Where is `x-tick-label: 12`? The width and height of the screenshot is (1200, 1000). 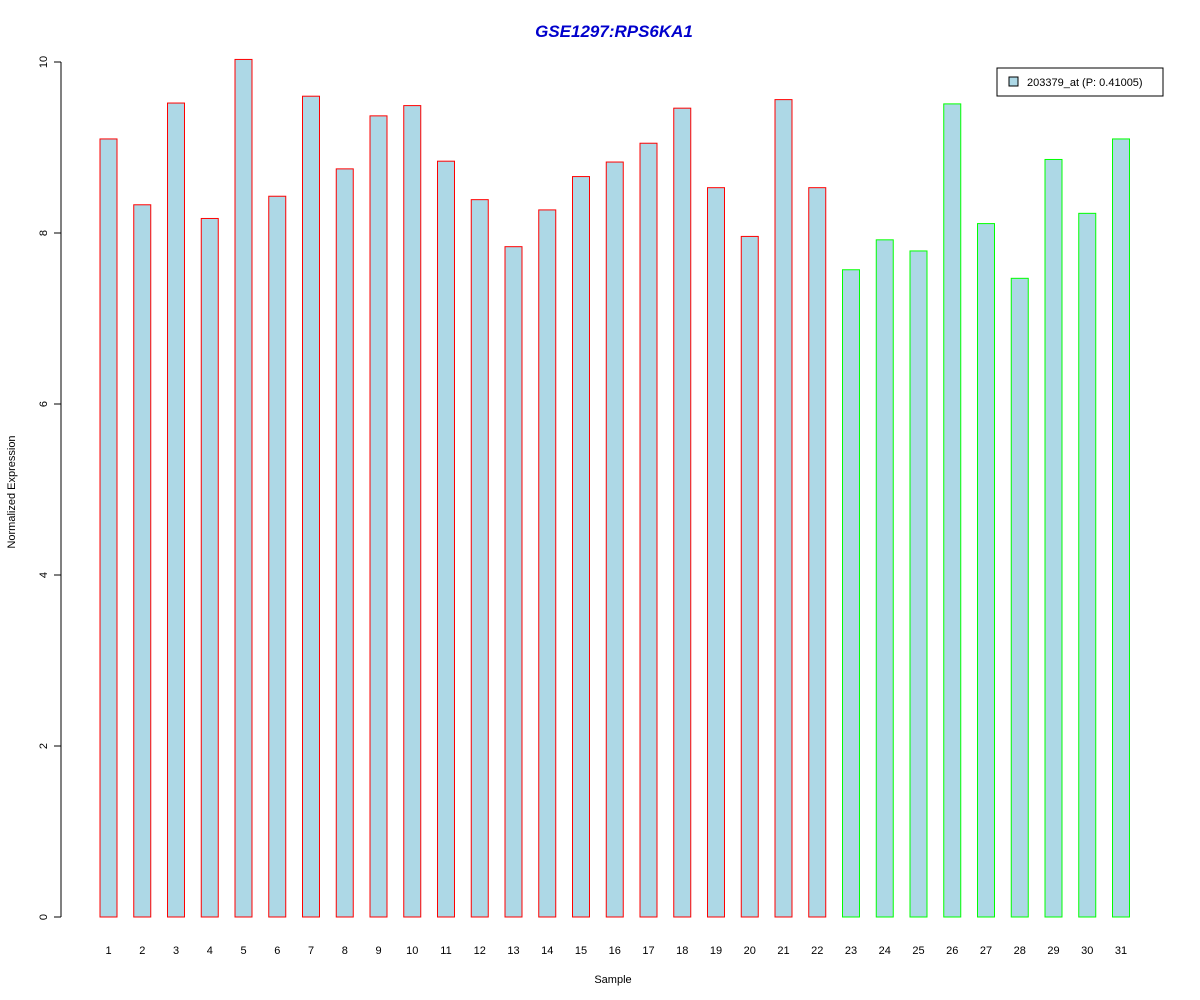
x-tick-label: 12 is located at coordinates (480, 951).